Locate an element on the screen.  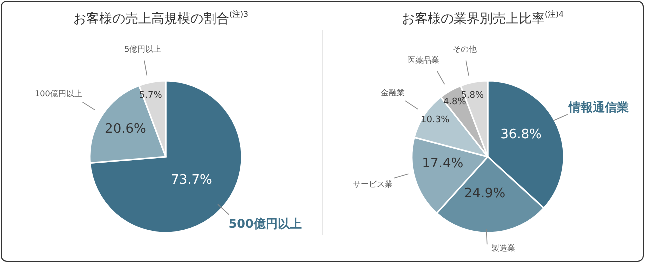
data-label: 36.8% is located at coordinates (521, 135).